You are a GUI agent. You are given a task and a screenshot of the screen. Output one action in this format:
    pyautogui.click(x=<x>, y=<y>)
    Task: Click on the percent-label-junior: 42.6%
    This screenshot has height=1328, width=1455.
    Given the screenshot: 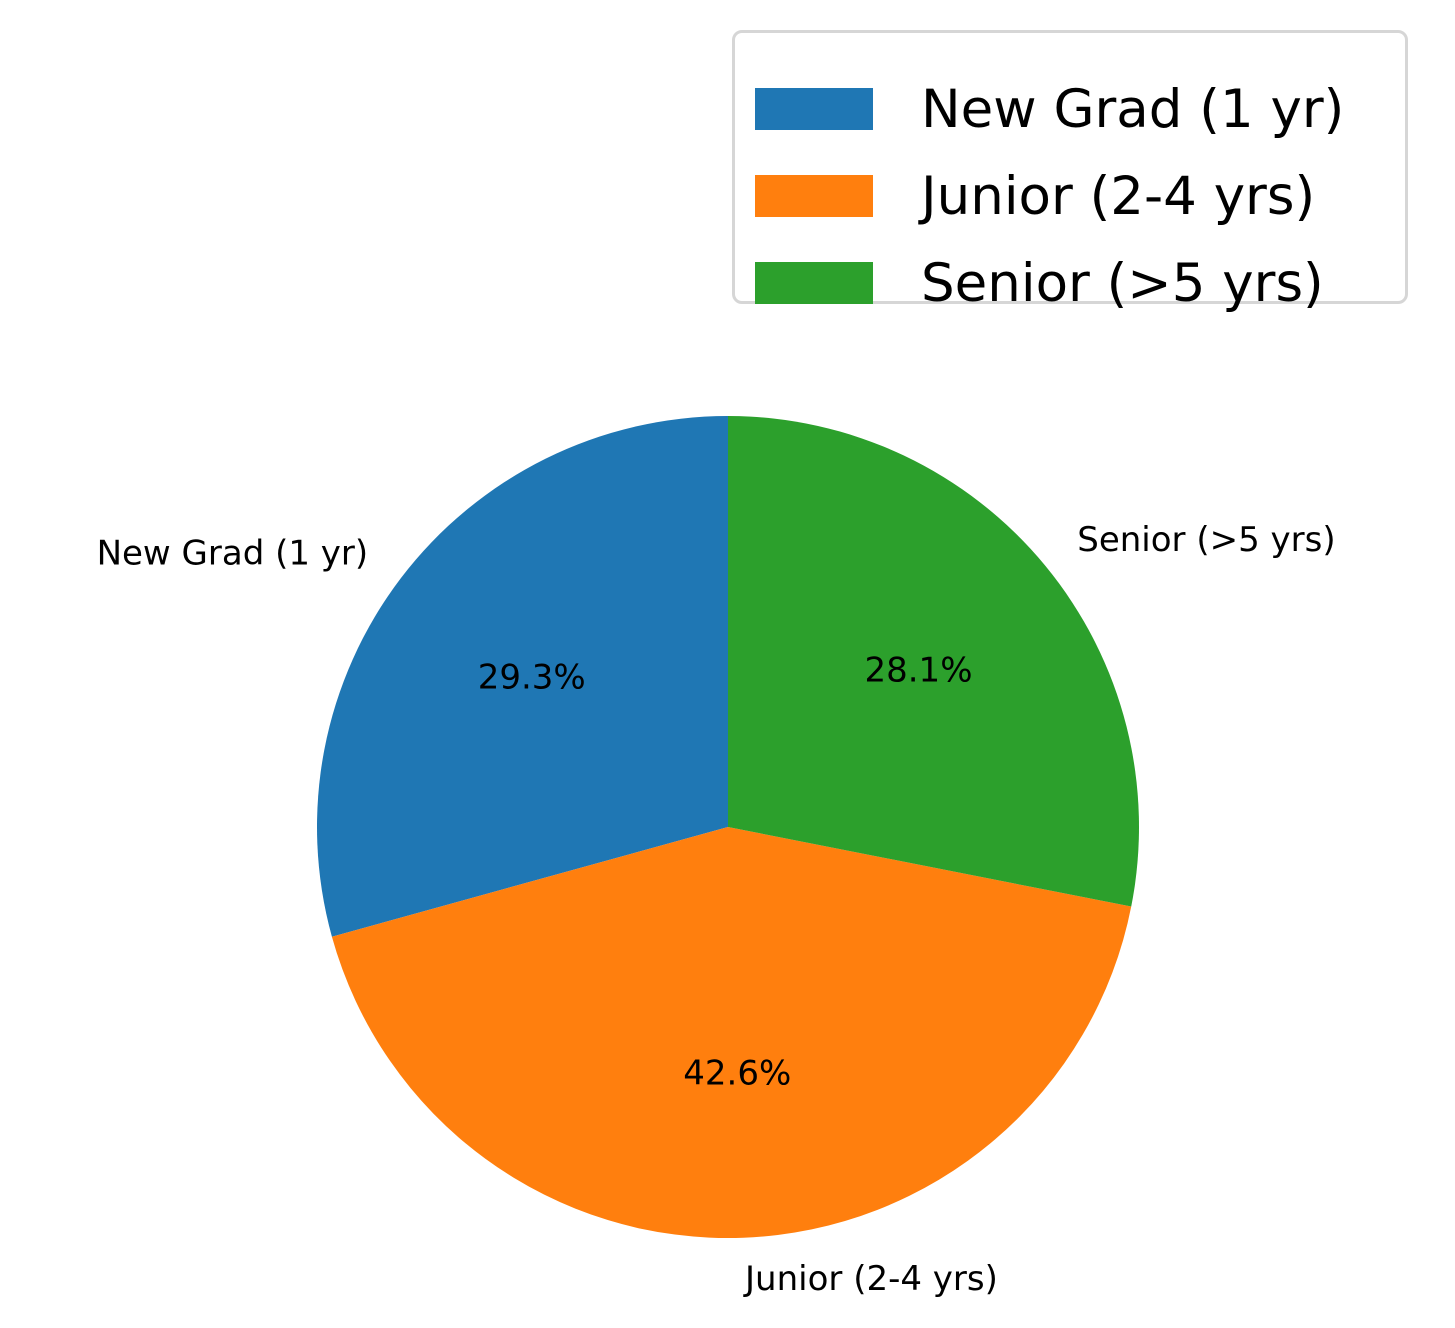 What is the action you would take?
    pyautogui.click(x=737, y=1073)
    